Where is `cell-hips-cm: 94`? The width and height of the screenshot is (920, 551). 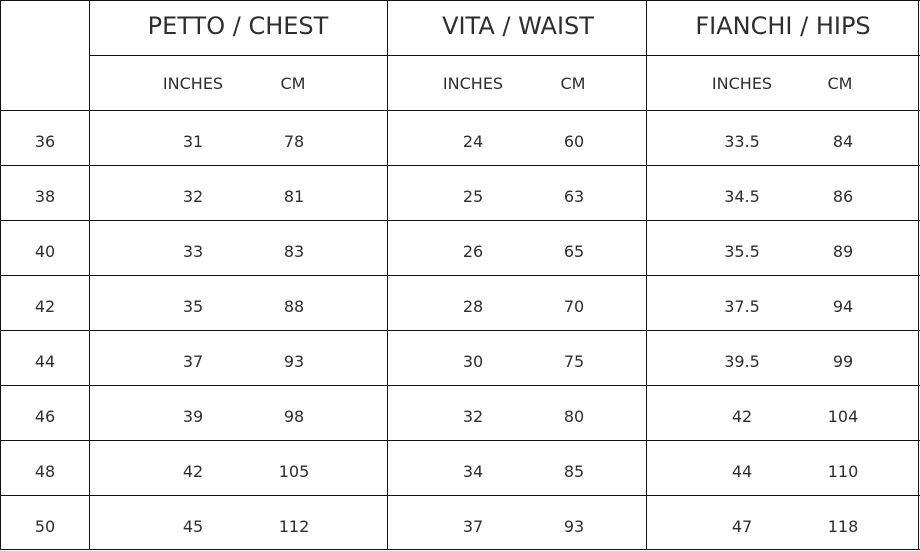 cell-hips-cm: 94 is located at coordinates (843, 306).